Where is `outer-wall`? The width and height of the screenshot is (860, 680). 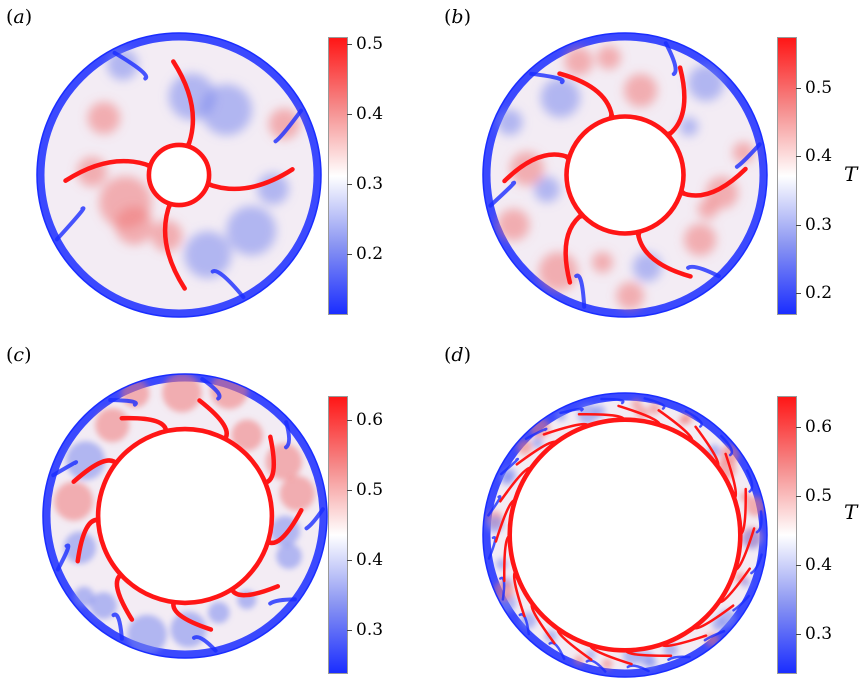
outer-wall is located at coordinates (625, 175).